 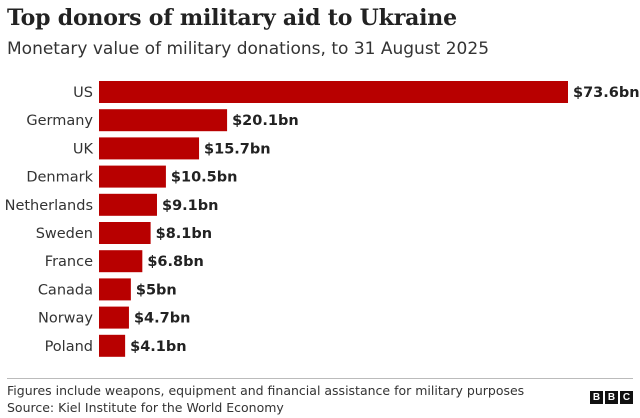 What do you see at coordinates (163, 120) in the screenshot?
I see `bar-germany` at bounding box center [163, 120].